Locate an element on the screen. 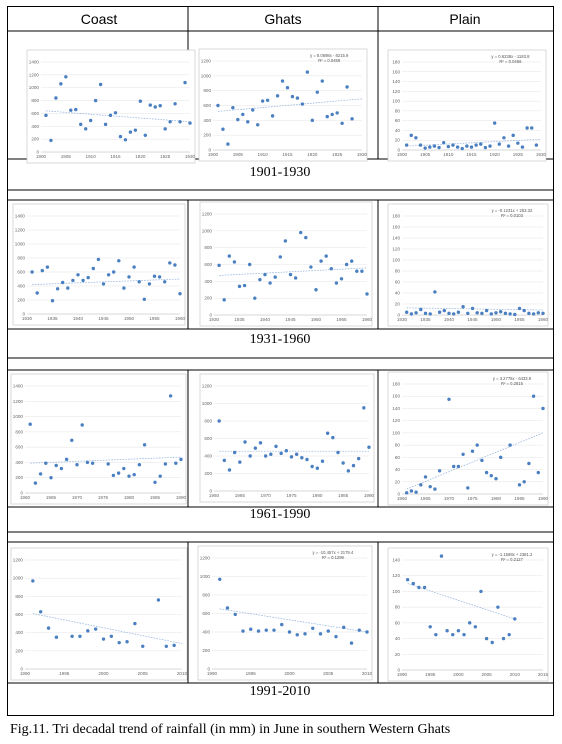 This screenshot has width=562, height=744. x-tick-label: 1995 is located at coordinates (430, 674).